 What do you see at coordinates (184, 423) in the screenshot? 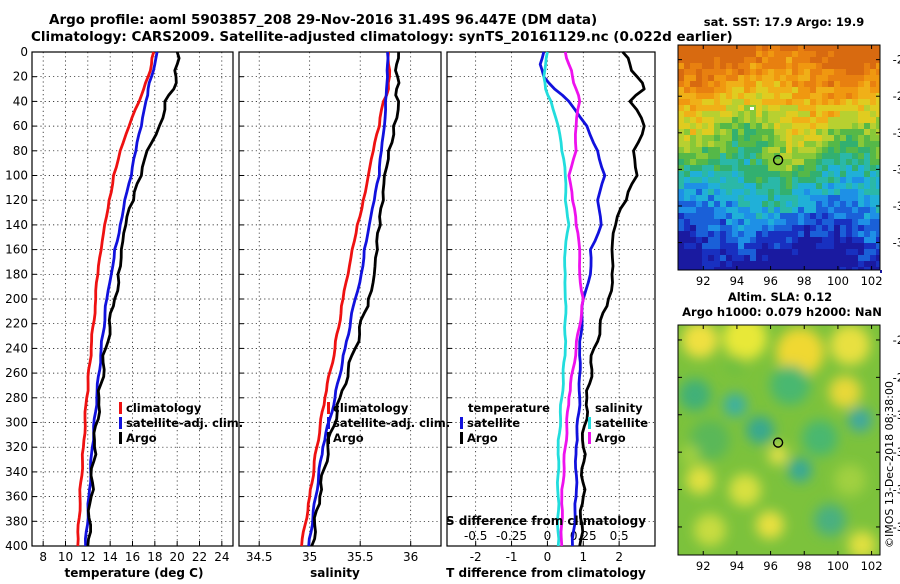
I see `legend-label-satellite: satellite-adj. clim.` at bounding box center [184, 423].